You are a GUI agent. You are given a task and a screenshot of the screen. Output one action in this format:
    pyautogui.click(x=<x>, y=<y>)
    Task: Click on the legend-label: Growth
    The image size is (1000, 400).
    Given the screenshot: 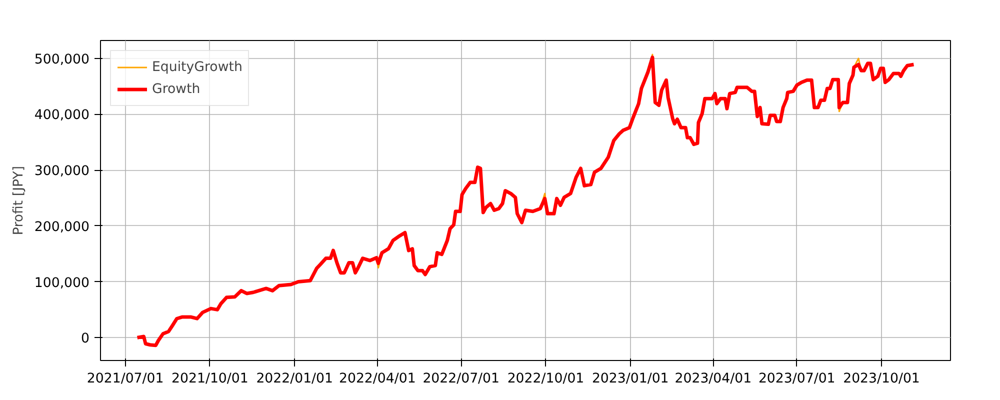 What is the action you would take?
    pyautogui.click(x=176, y=89)
    